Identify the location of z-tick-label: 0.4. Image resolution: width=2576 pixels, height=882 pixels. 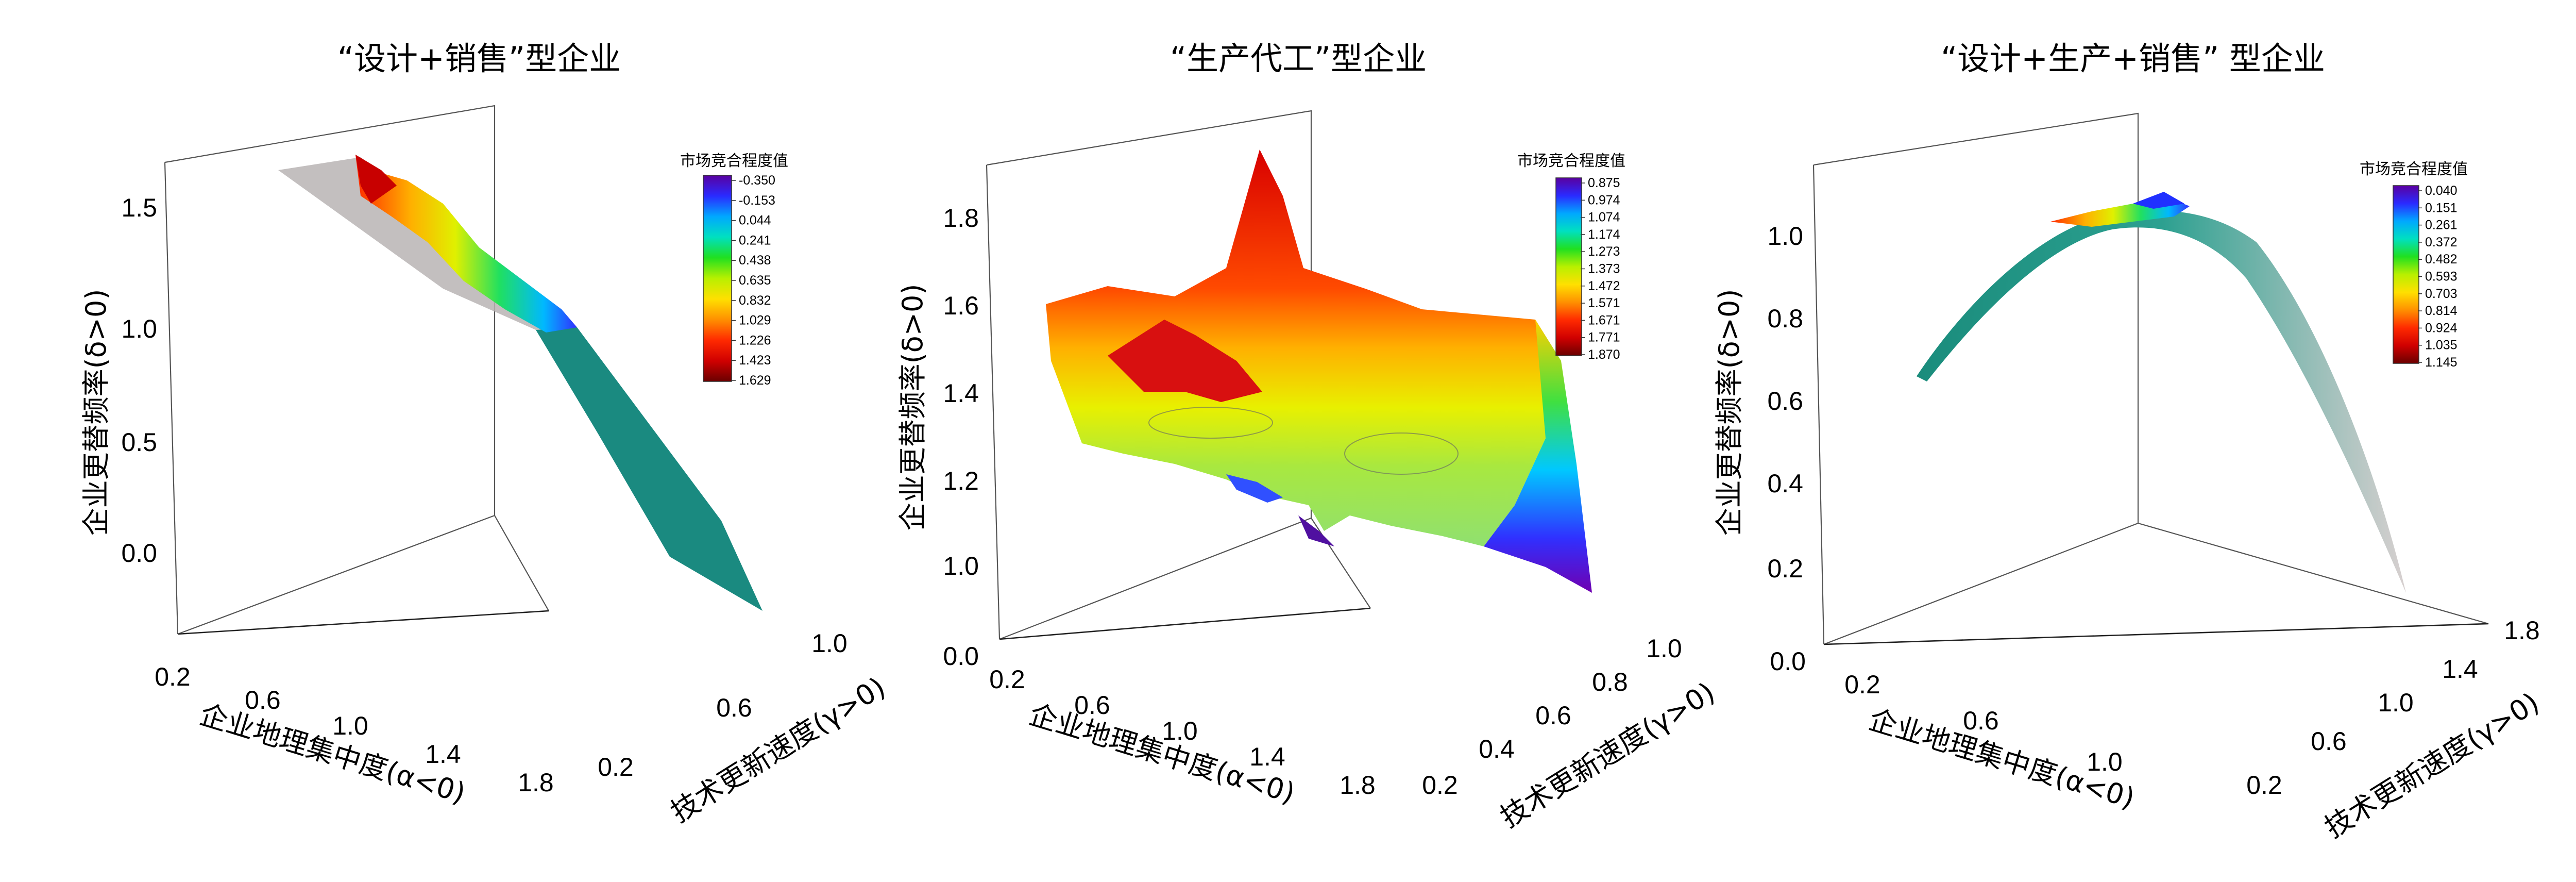
(1785, 483).